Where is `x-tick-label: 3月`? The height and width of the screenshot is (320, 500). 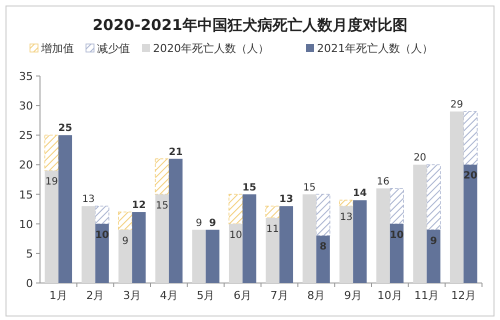 x-tick-label: 3月 is located at coordinates (132, 295).